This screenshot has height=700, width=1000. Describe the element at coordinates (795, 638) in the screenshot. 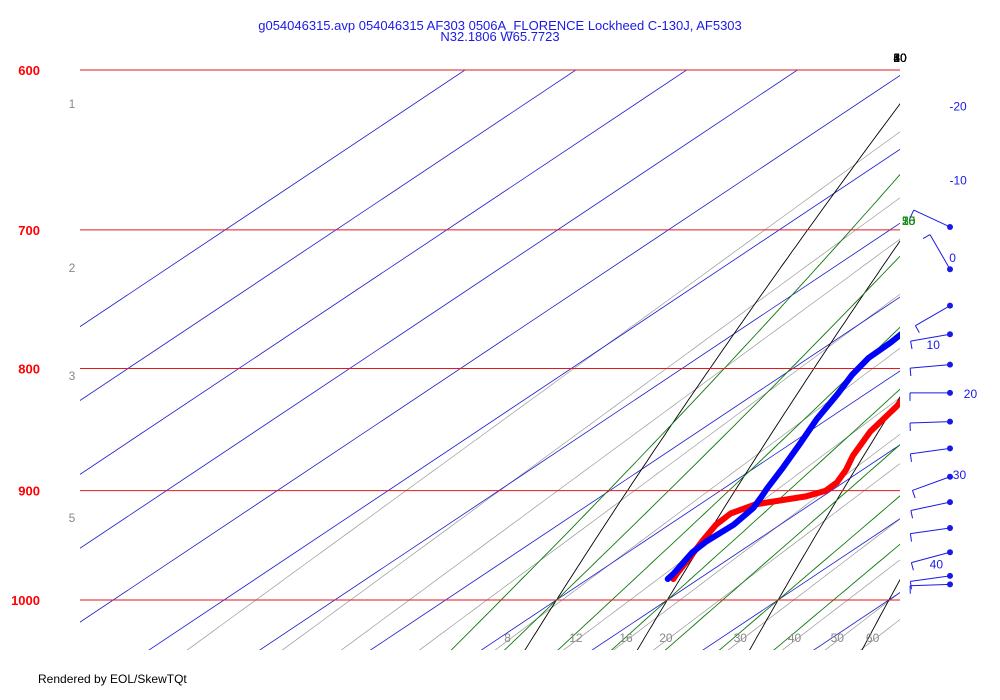

I see `mixing-ratio-label: 40` at that location.